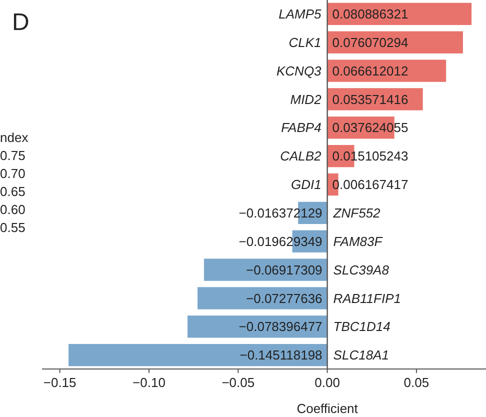  I want to click on x-axis-title: Coefficient, so click(327, 408).